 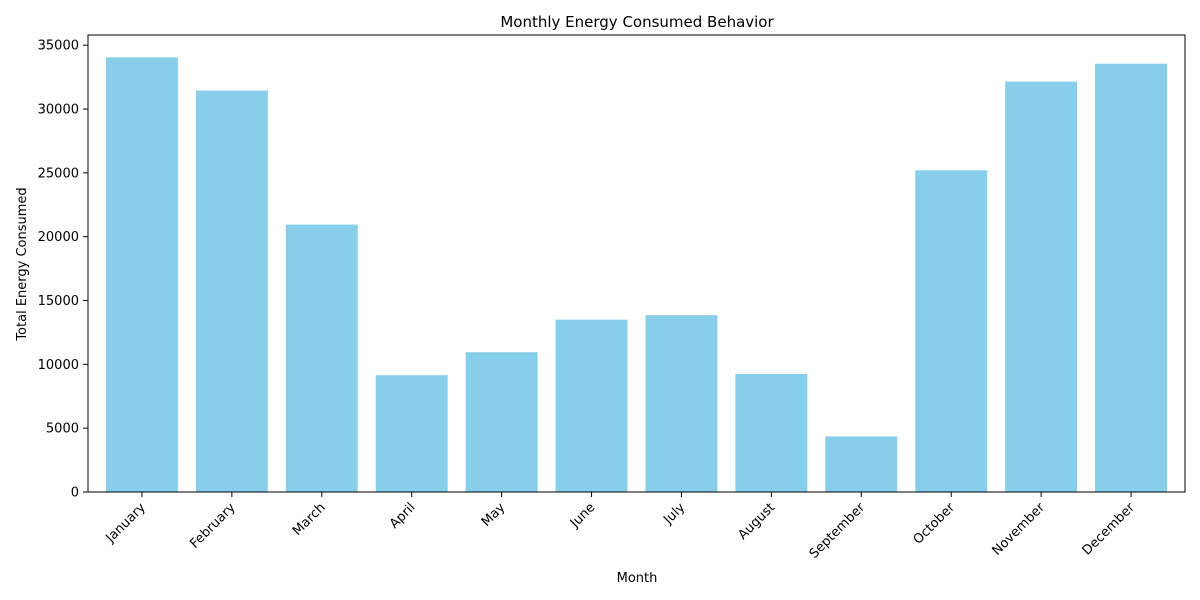 What do you see at coordinates (231, 291) in the screenshot?
I see `bar-february` at bounding box center [231, 291].